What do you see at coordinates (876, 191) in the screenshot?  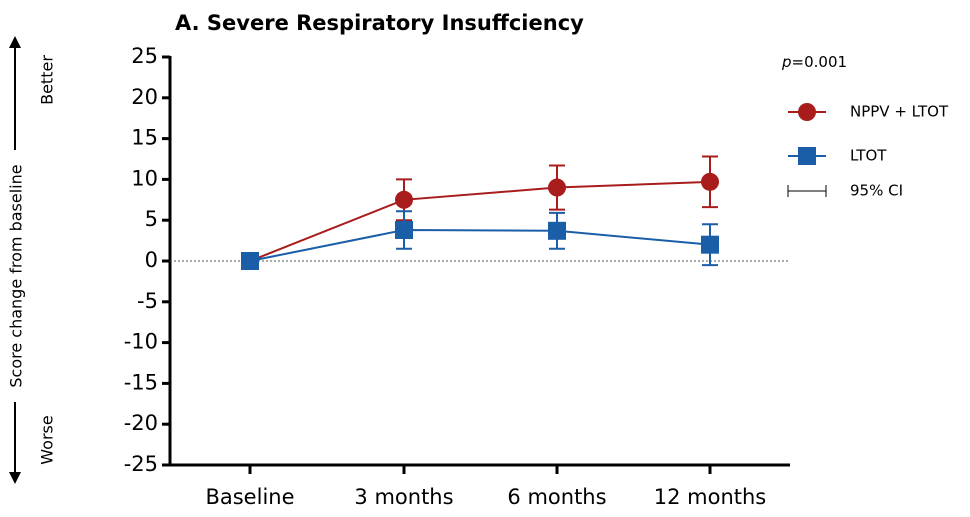 I see `ci-legend-label: 95% CI` at bounding box center [876, 191].